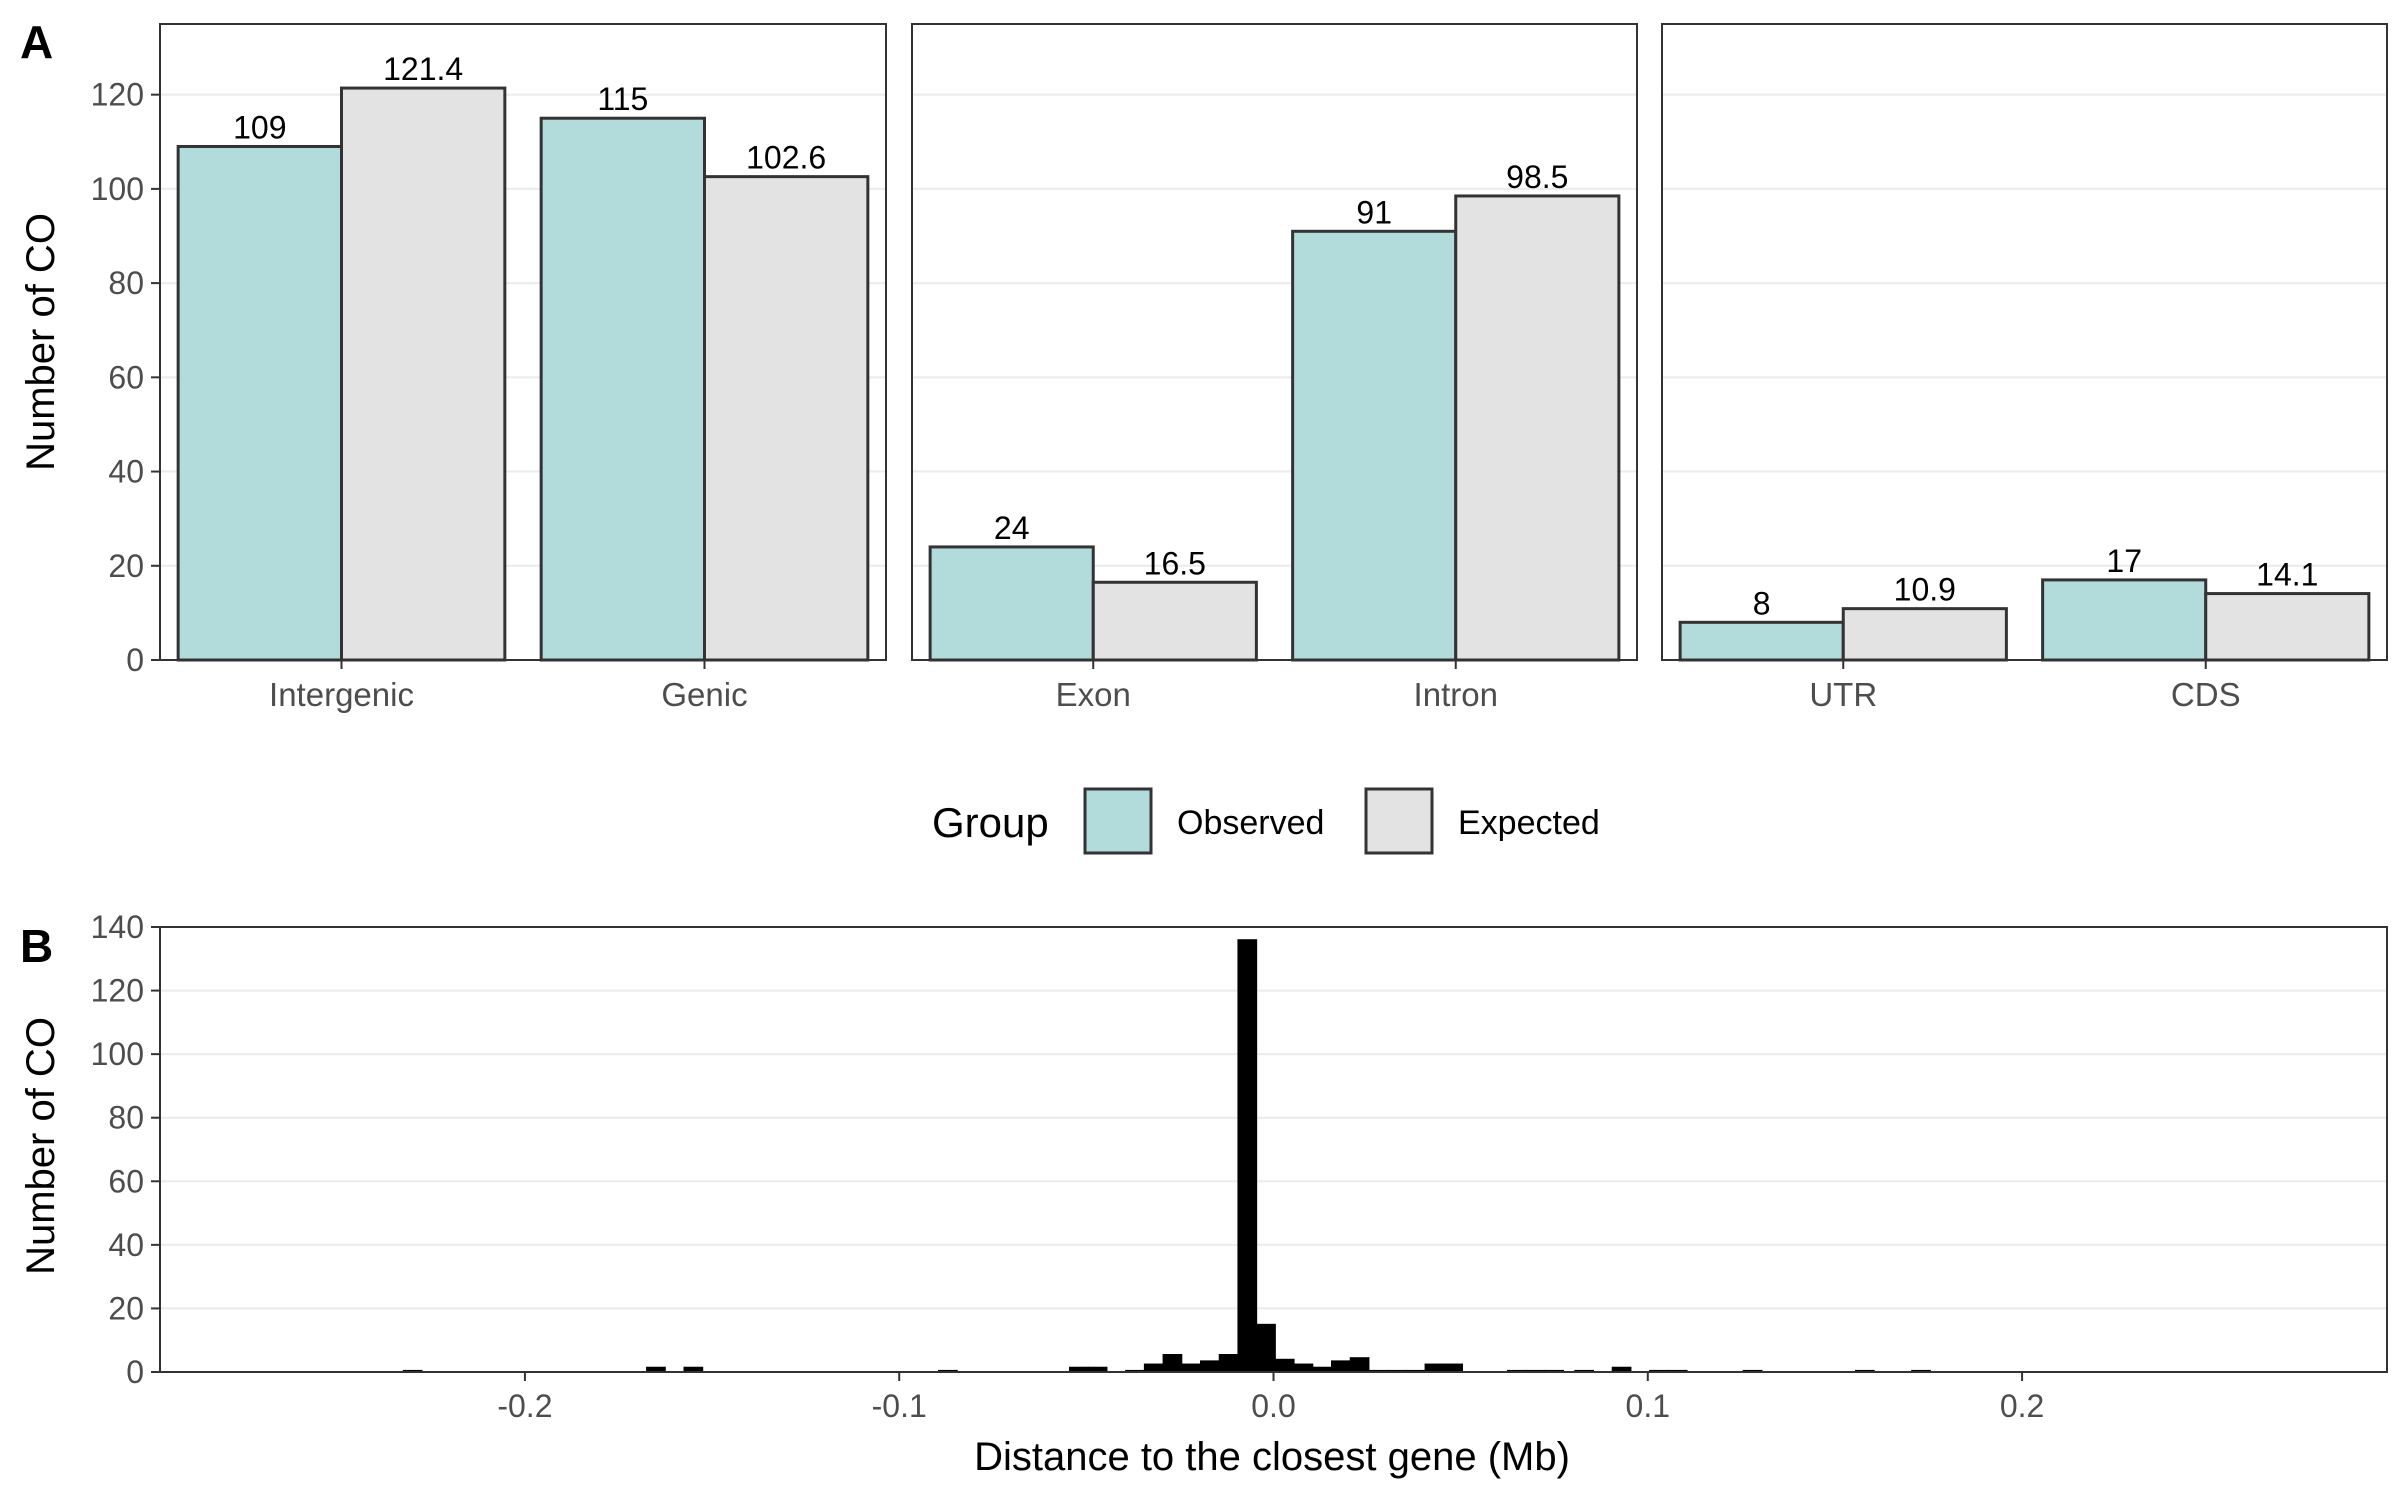  What do you see at coordinates (1093, 694) in the screenshot?
I see `panel-a-category-label: Exon` at bounding box center [1093, 694].